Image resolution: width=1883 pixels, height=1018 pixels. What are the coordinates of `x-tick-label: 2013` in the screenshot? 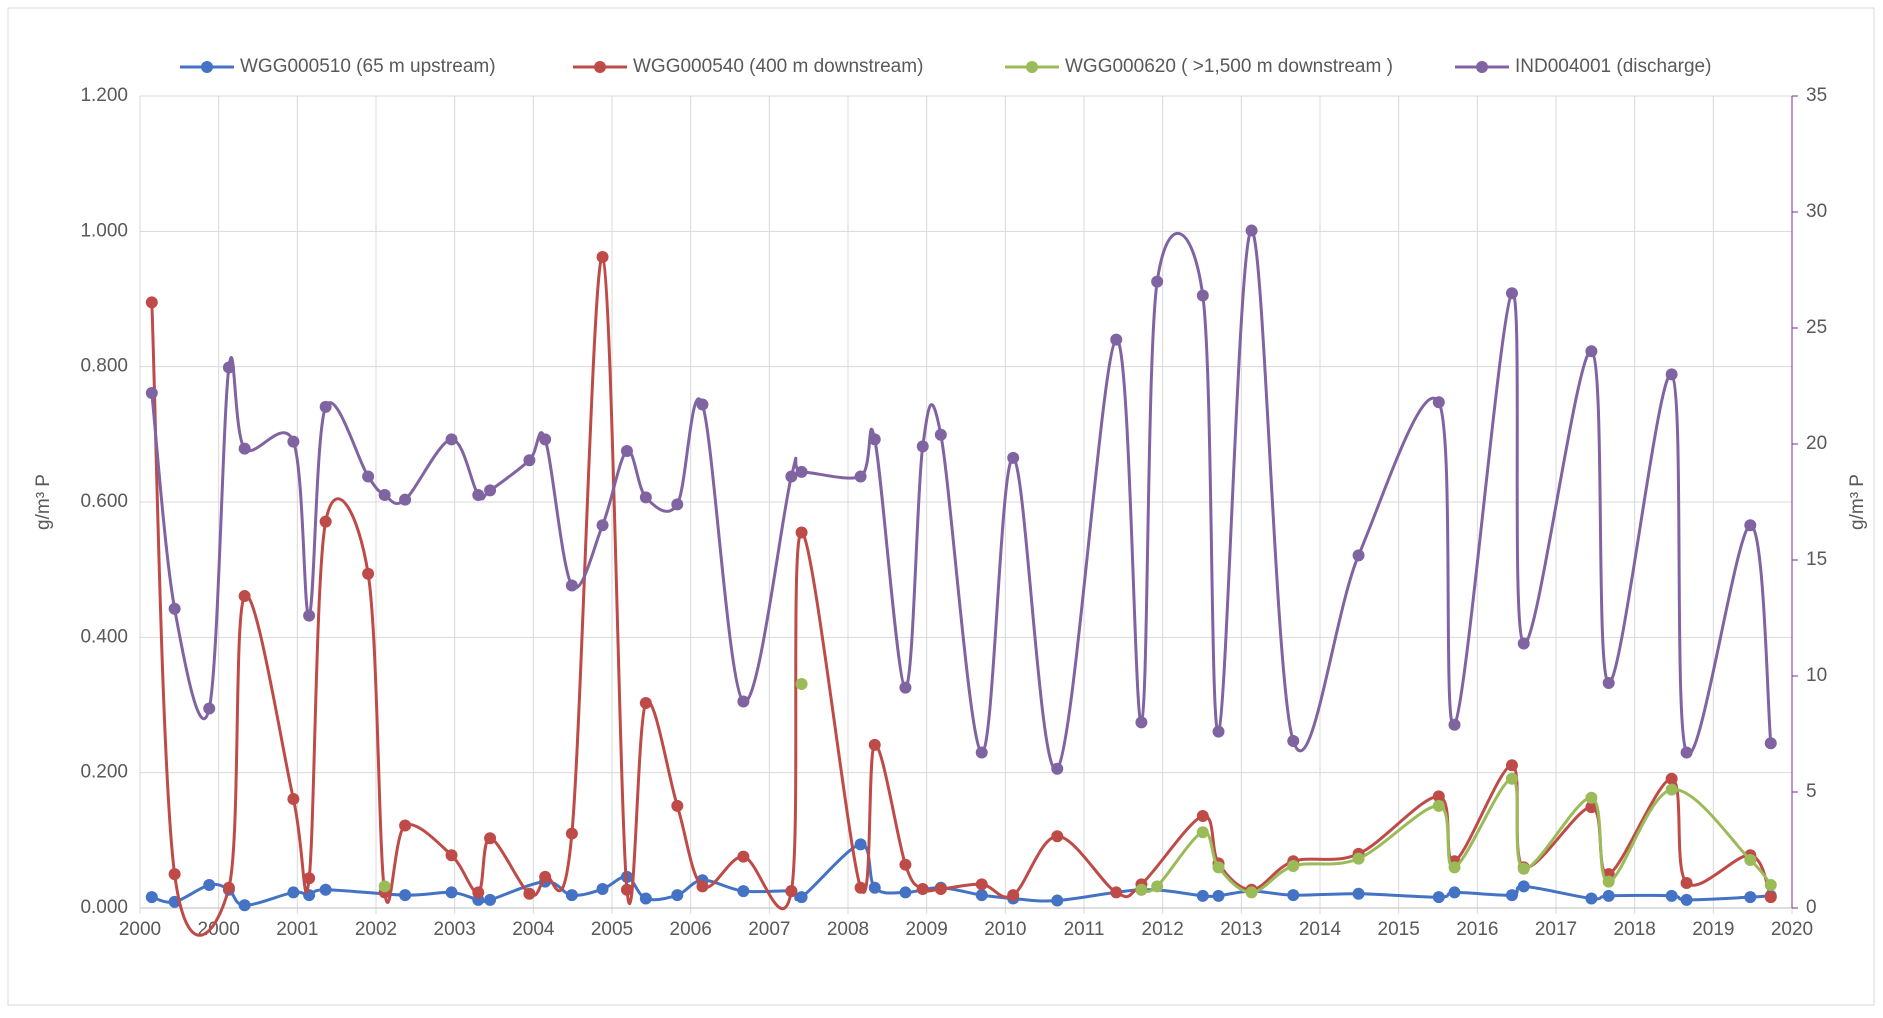 It's located at (1241, 929).